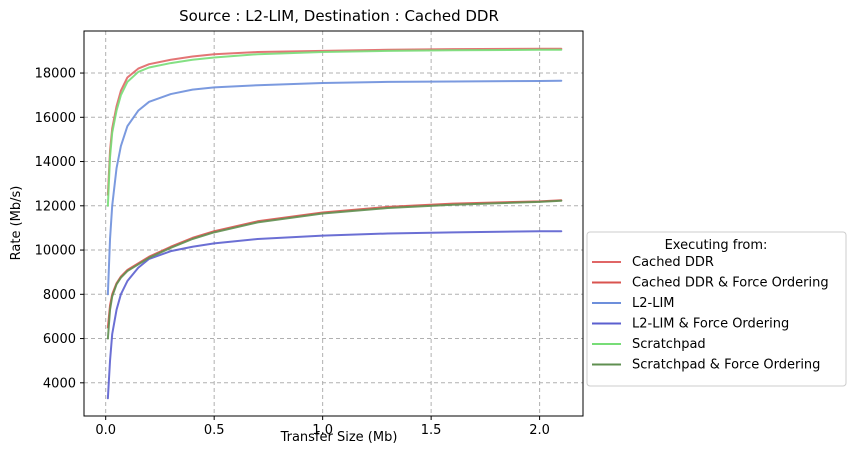 This screenshot has height=453, width=856. What do you see at coordinates (55, 162) in the screenshot?
I see `y-tick-label: 14000` at bounding box center [55, 162].